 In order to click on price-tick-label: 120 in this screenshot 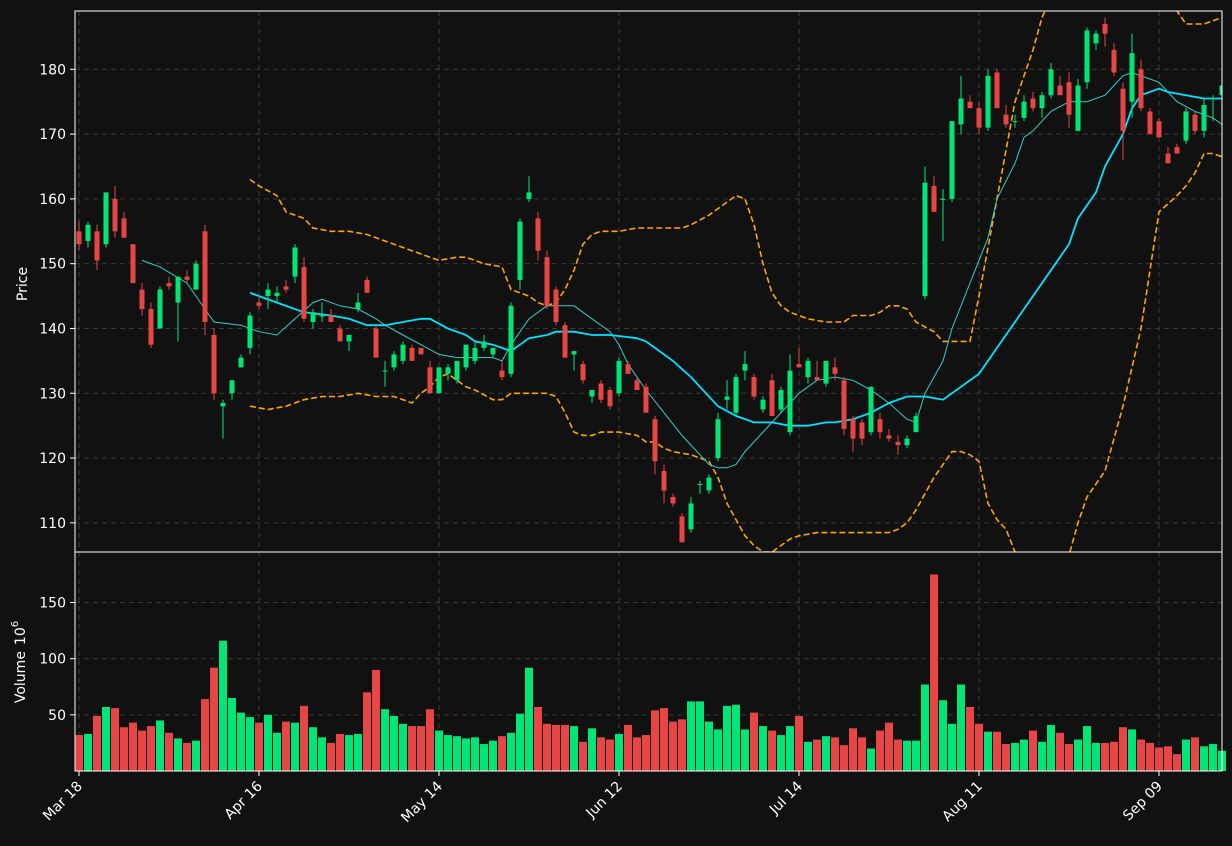, I will do `click(52, 459)`.